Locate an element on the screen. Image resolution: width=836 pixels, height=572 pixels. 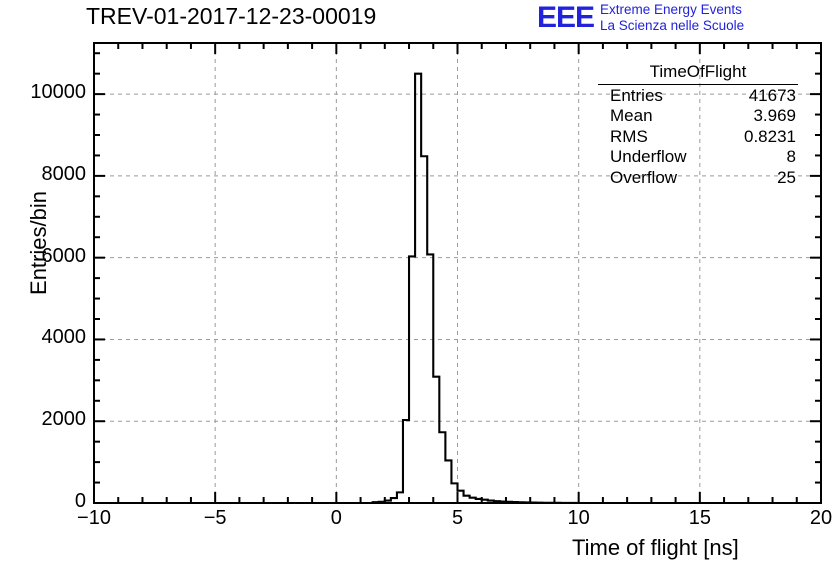
y-axis-tick-label: 6000 is located at coordinates (64, 255).